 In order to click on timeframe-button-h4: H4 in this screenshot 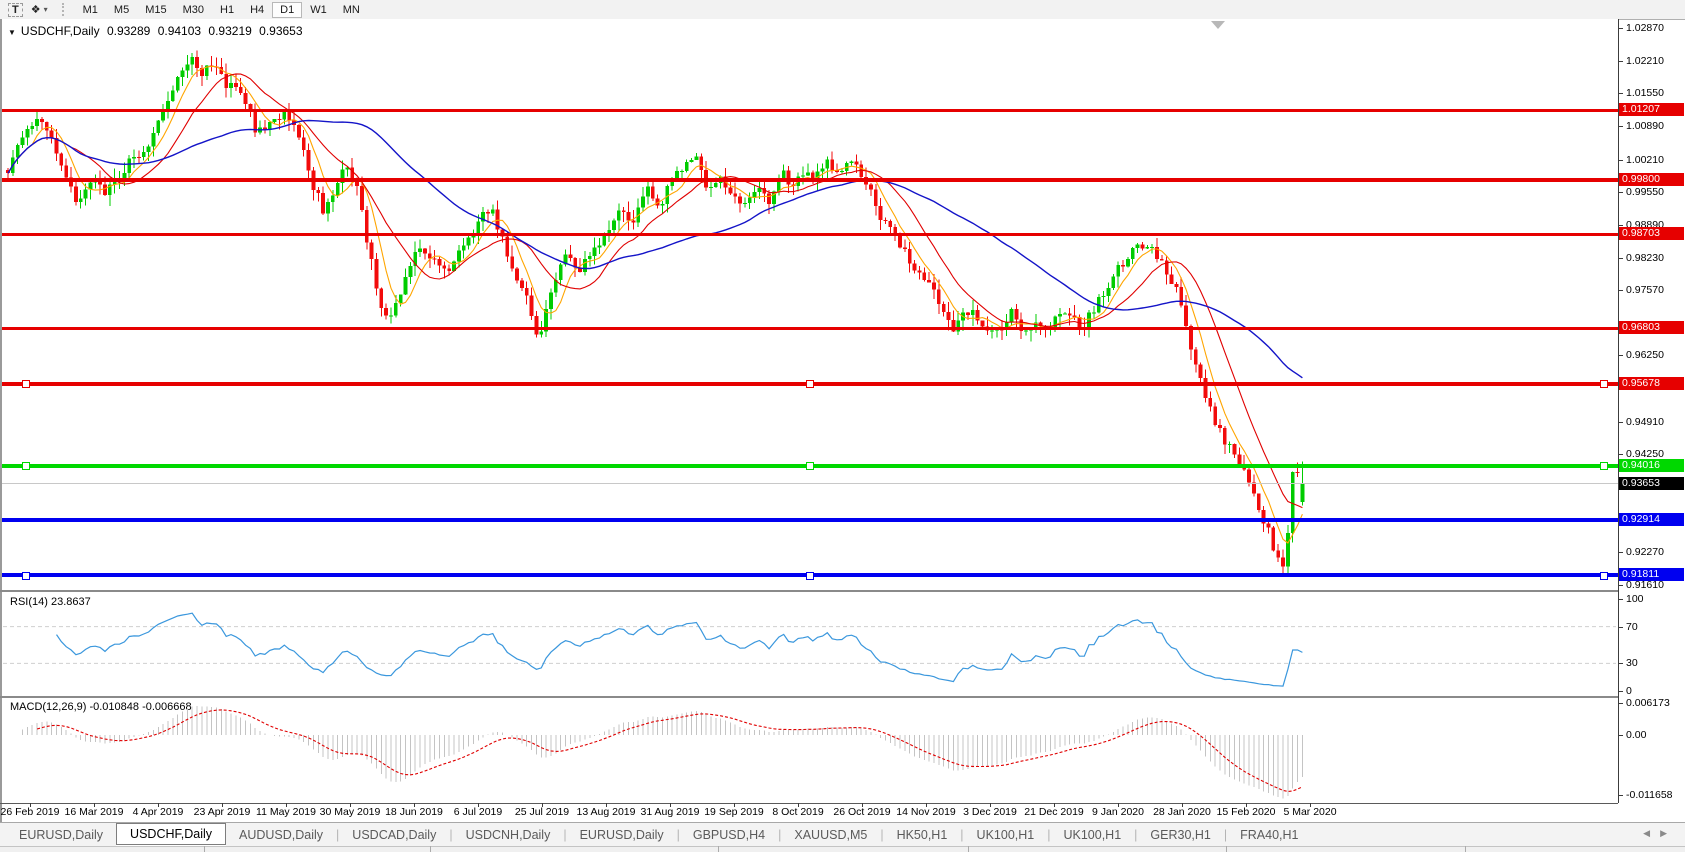, I will do `click(257, 9)`.